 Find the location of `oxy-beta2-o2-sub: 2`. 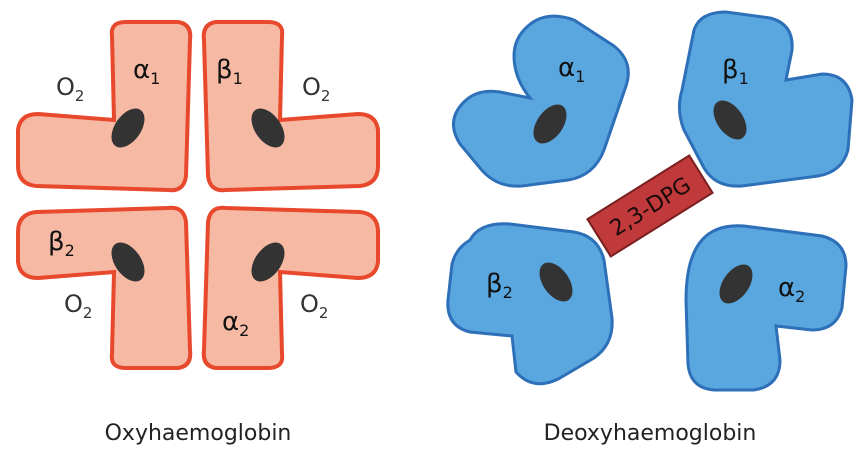

oxy-beta2-o2-sub: 2 is located at coordinates (88, 313).